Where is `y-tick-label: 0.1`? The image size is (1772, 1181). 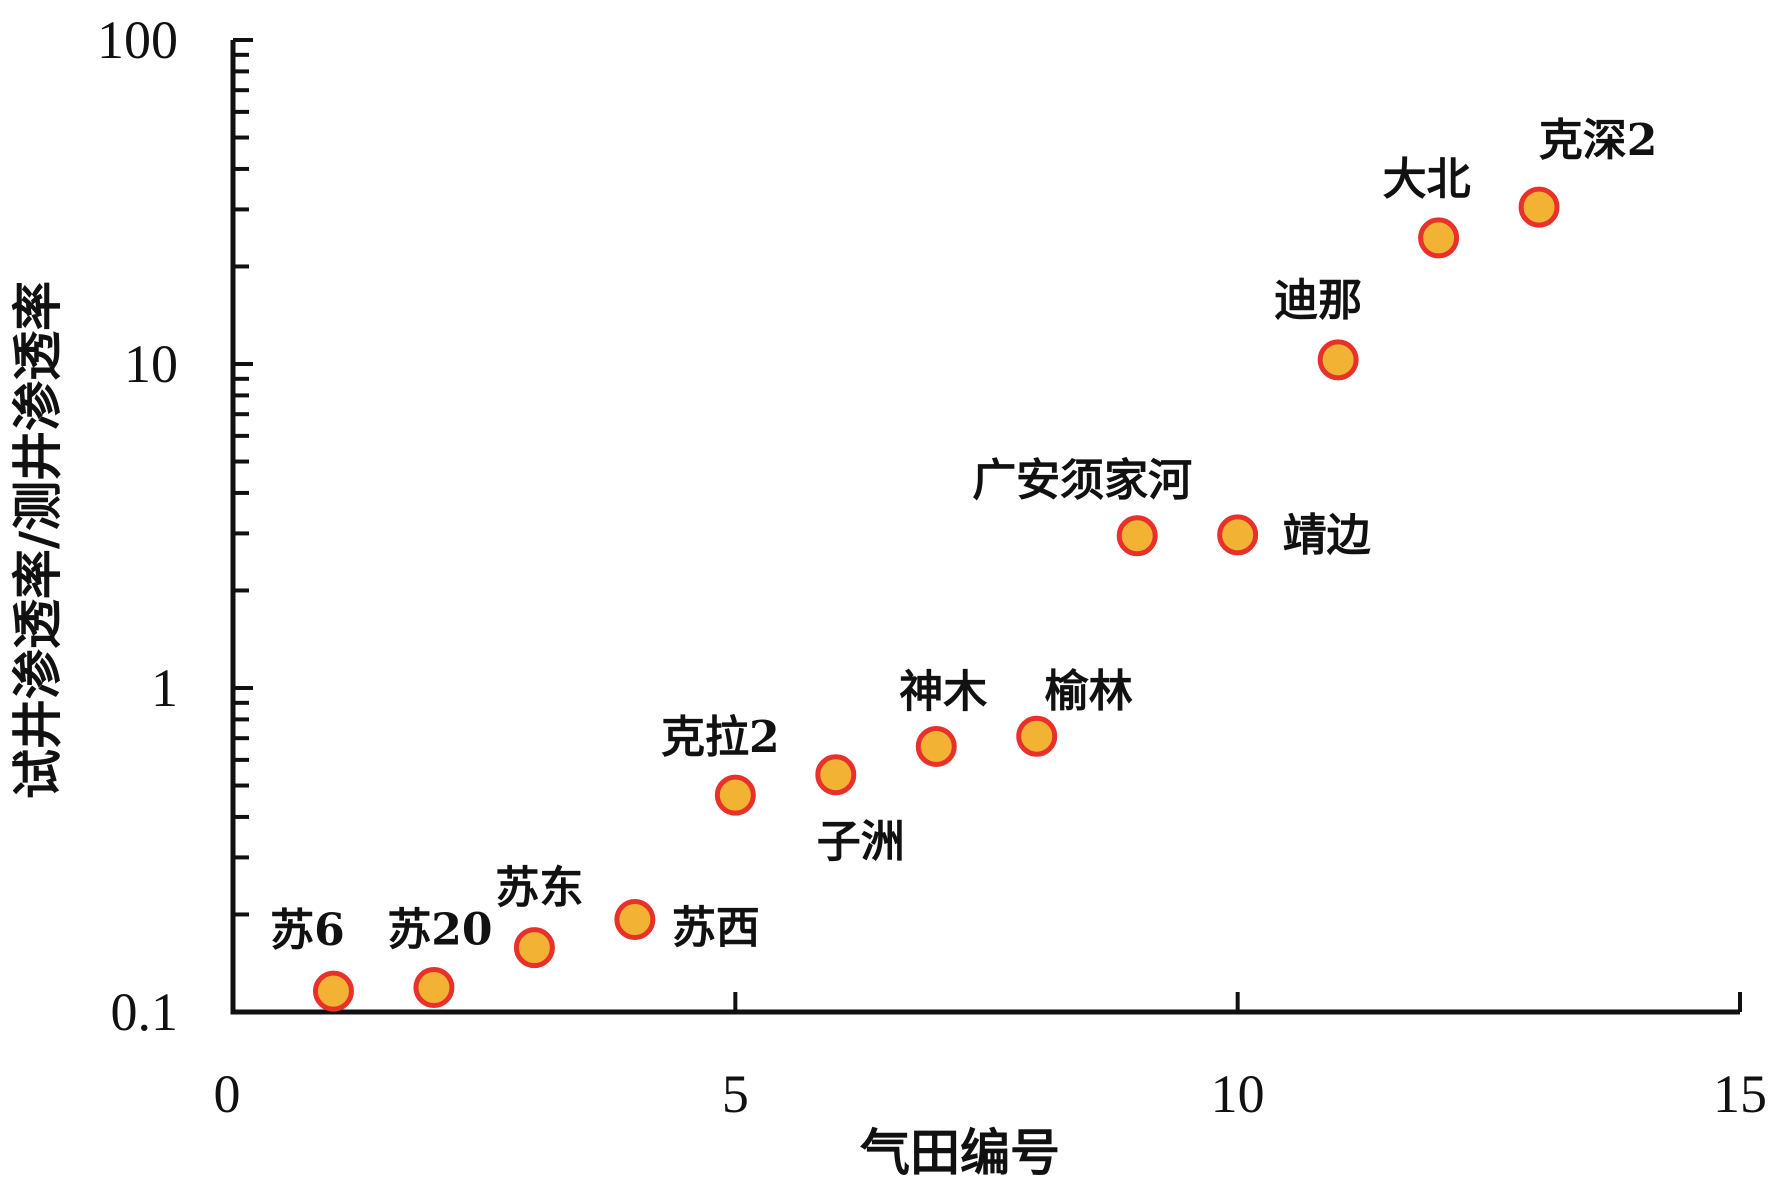 y-tick-label: 0.1 is located at coordinates (145, 1012).